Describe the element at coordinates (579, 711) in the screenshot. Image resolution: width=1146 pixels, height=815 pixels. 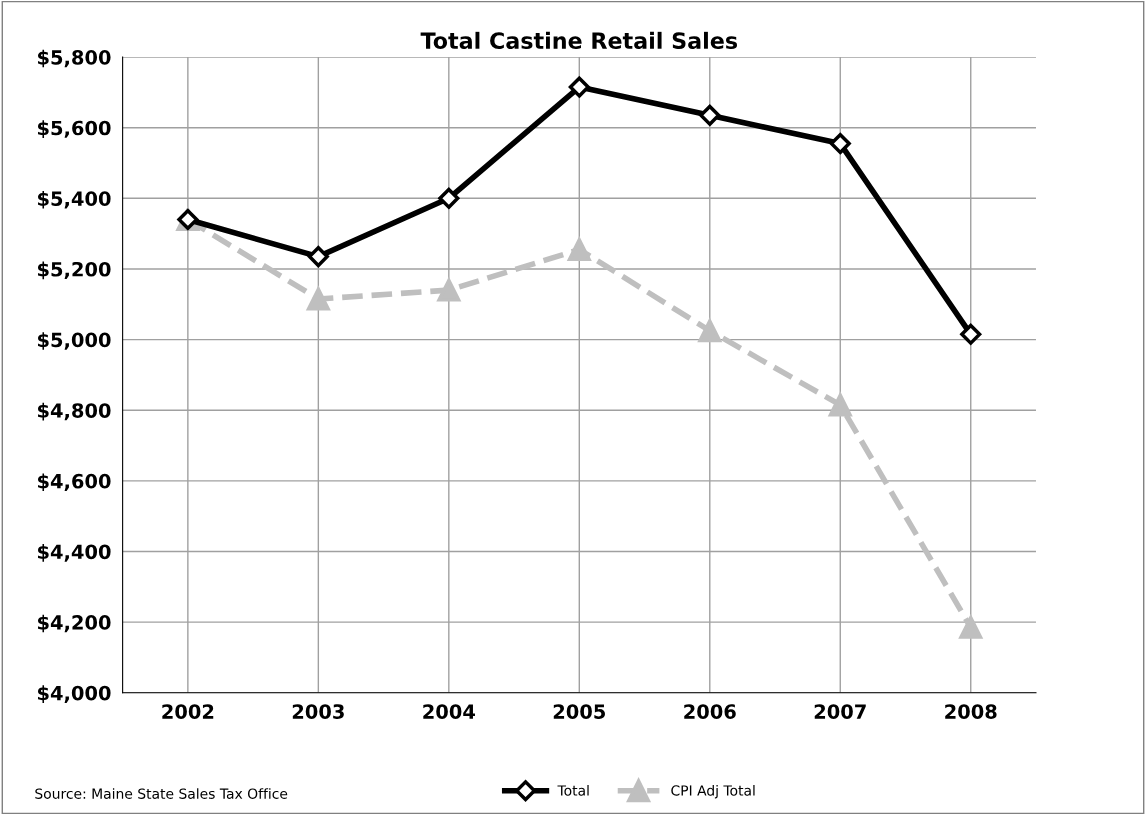
I see `x-tick-label: 2005` at that location.